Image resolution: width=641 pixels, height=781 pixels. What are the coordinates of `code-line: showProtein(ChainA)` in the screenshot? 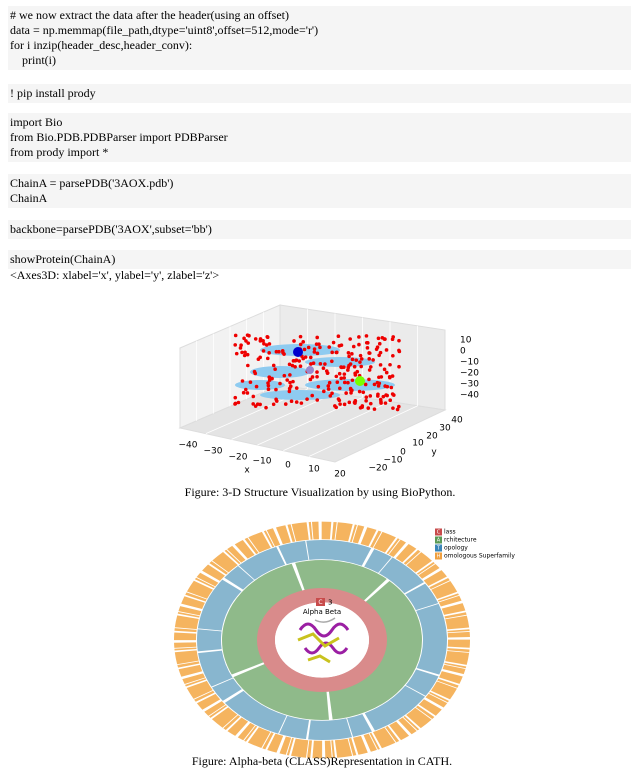 It's located at (63, 259).